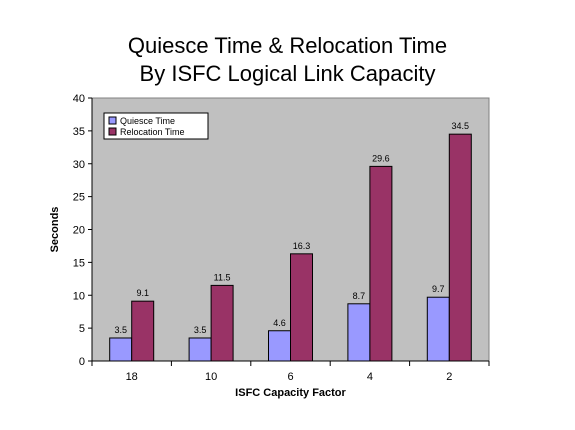  Describe the element at coordinates (79, 198) in the screenshot. I see `y-tick-label: 25` at that location.